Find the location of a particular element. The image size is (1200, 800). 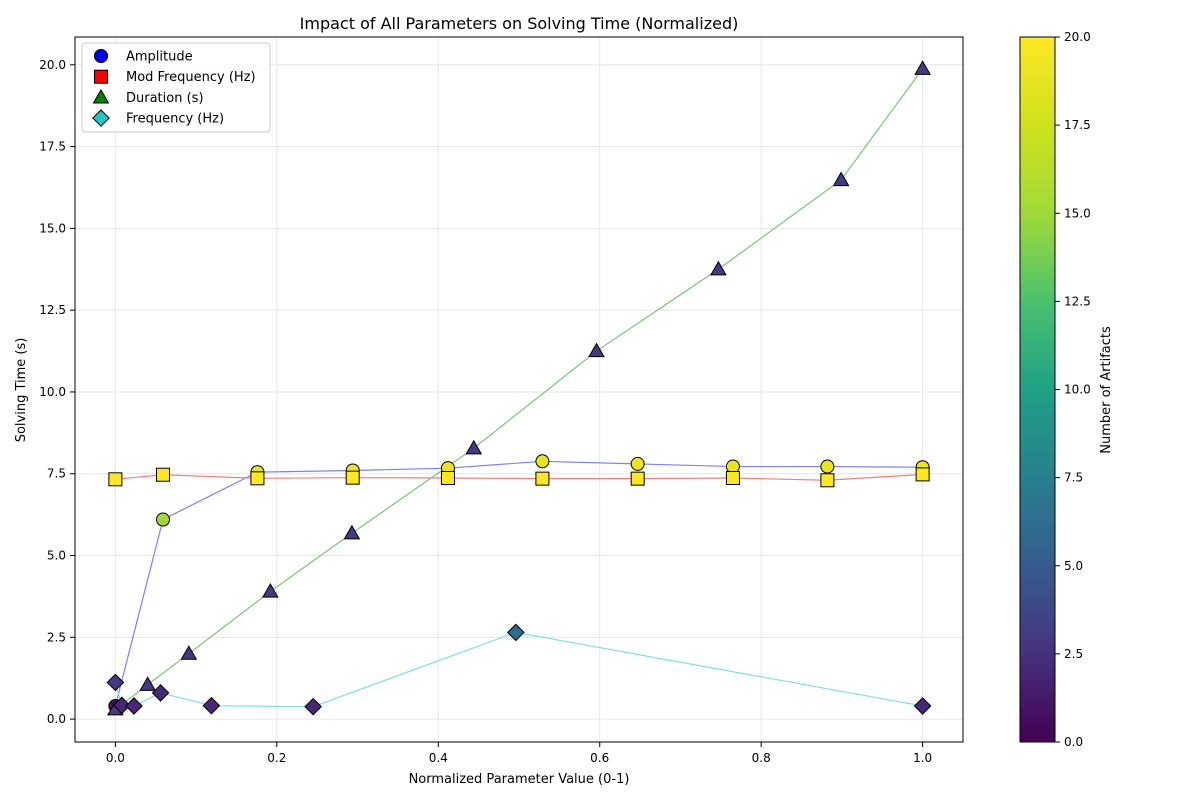

colorbar-tick-label: 15.0 is located at coordinates (1077, 213).